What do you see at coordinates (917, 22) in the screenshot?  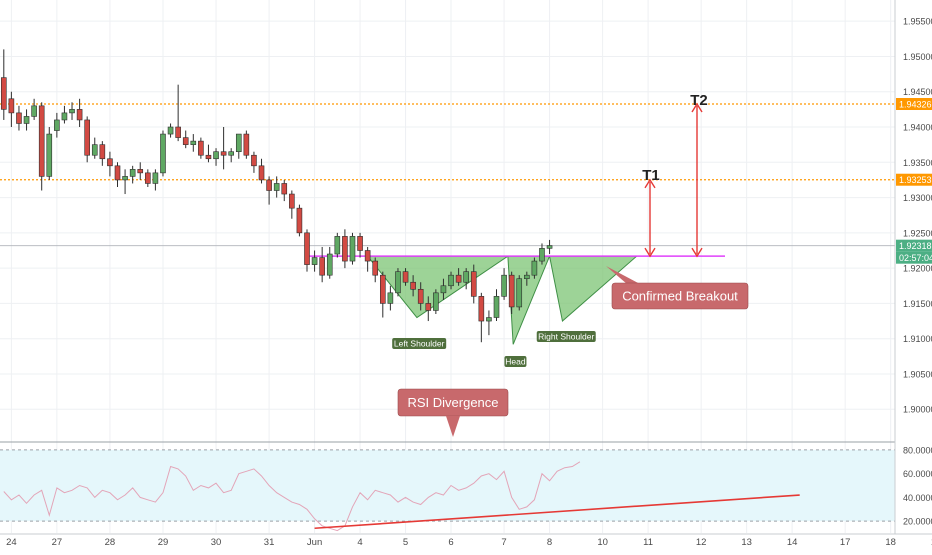 I see `y-tick-label: 1.95500` at bounding box center [917, 22].